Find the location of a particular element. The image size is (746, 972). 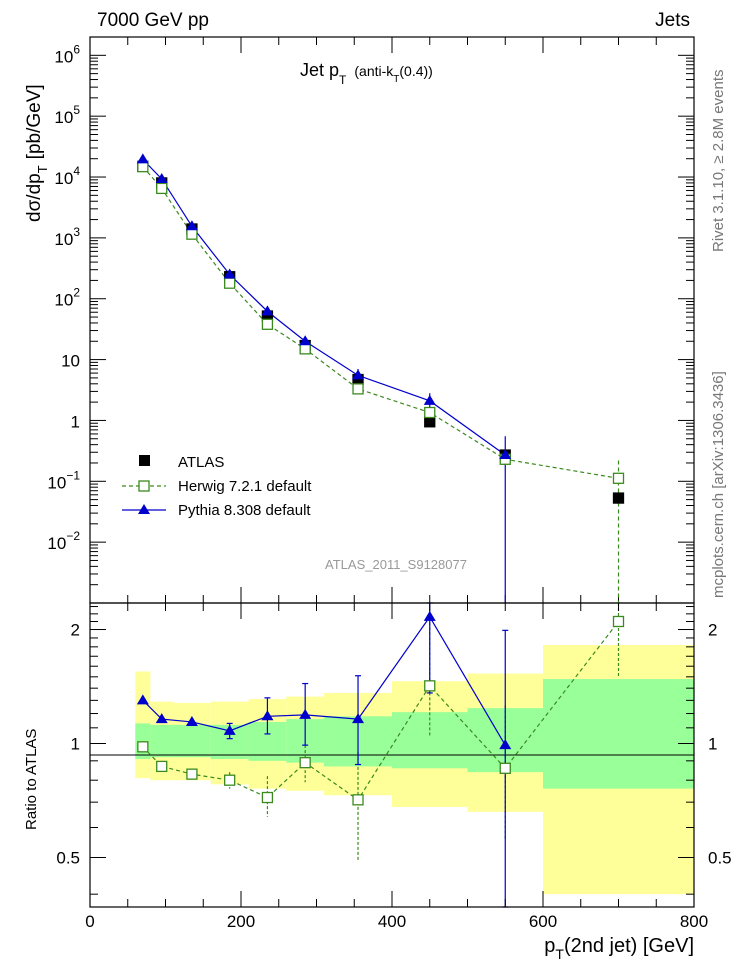

legend-item-herwig: Herwig 7.2.1 default is located at coordinates (217, 486).